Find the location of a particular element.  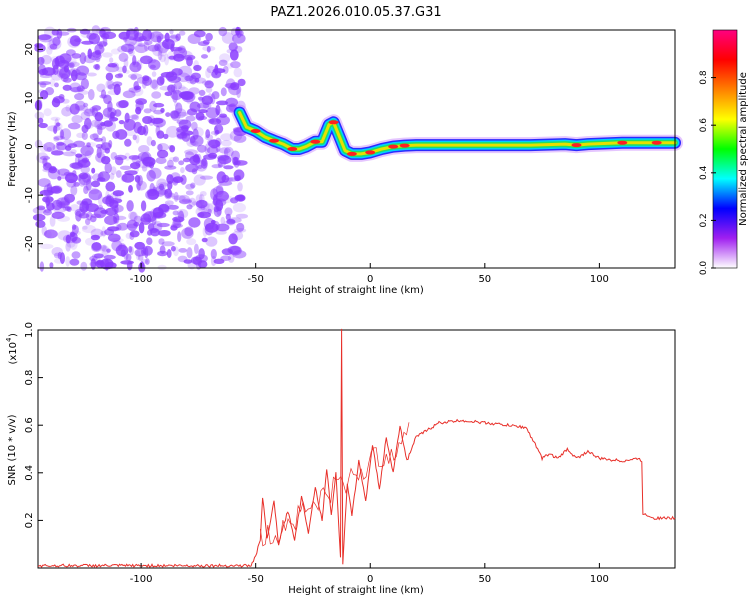

y-tick-label: 10 is located at coordinates (29, 98).